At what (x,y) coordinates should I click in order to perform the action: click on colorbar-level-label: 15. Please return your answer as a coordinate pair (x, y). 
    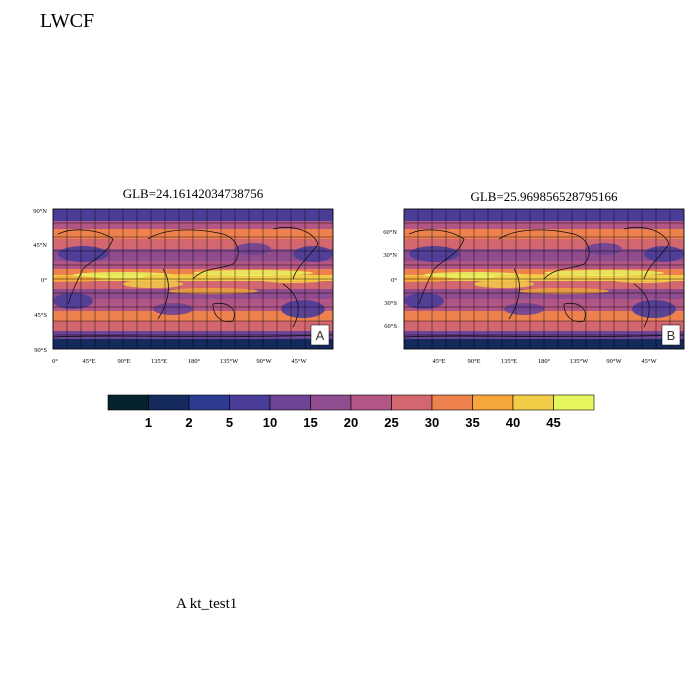
    Looking at the image, I should click on (310, 422).